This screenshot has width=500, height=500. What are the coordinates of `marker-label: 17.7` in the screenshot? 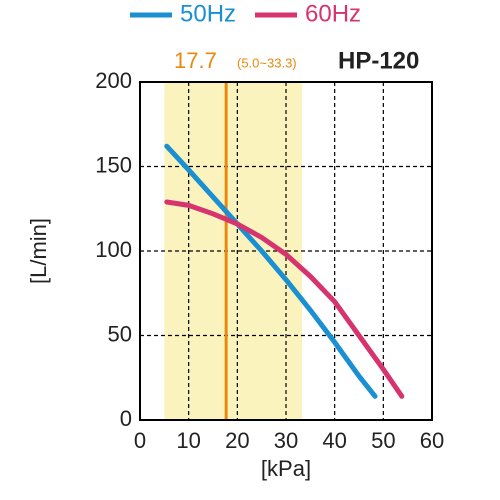 It's located at (195, 60).